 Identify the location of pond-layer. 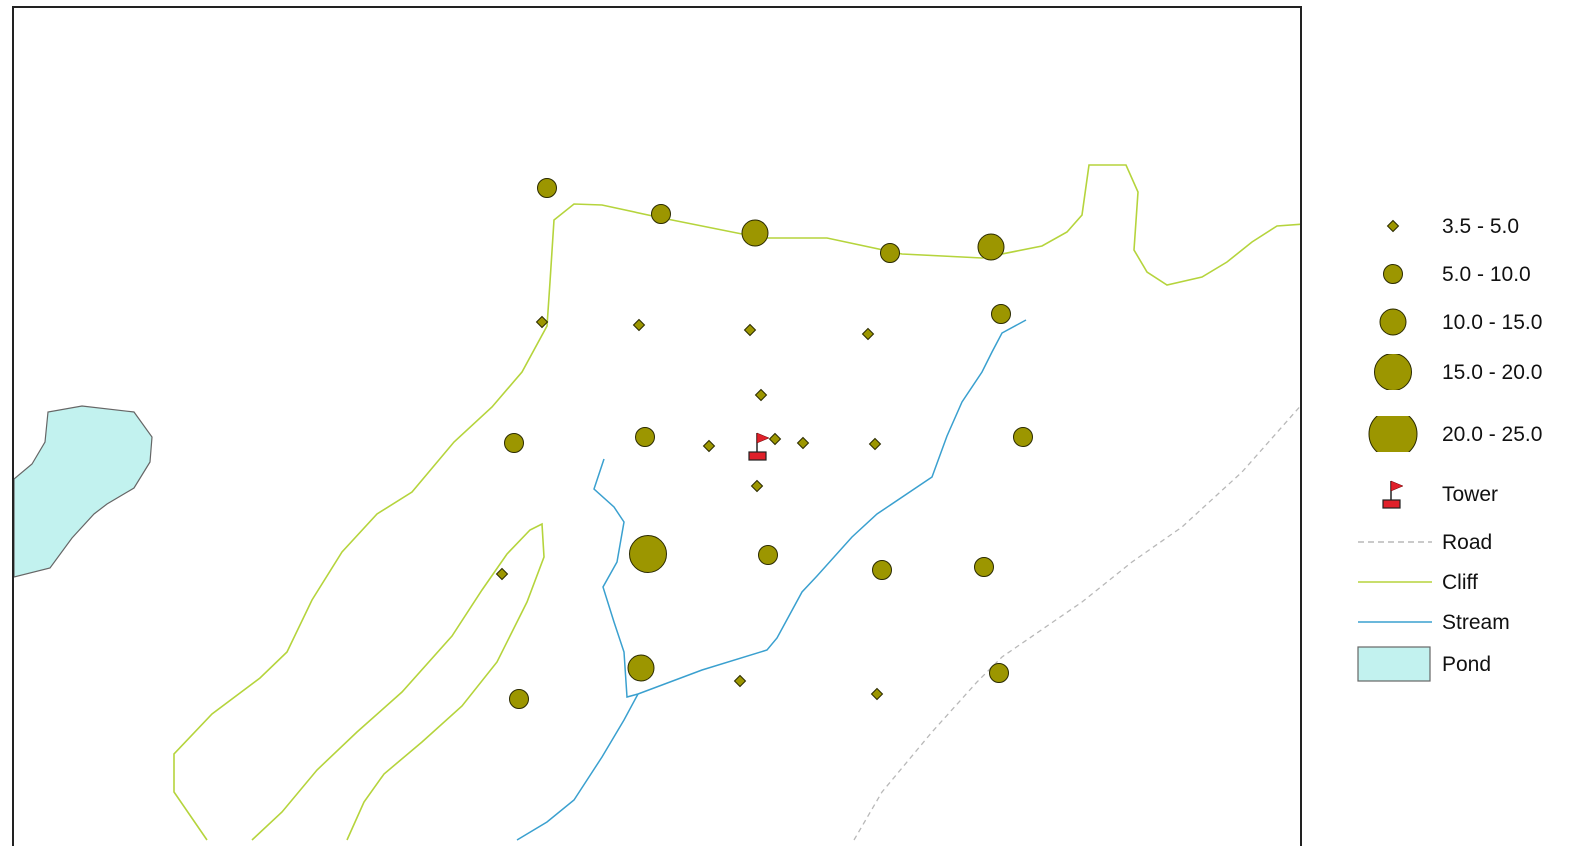
(83, 491).